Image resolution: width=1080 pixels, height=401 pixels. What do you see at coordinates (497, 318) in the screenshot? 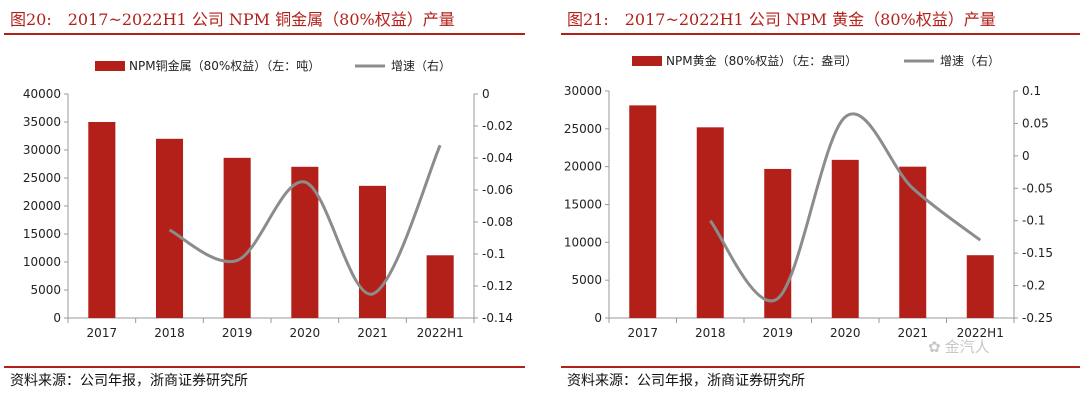
I see `right-tick-label: -0.14` at bounding box center [497, 318].